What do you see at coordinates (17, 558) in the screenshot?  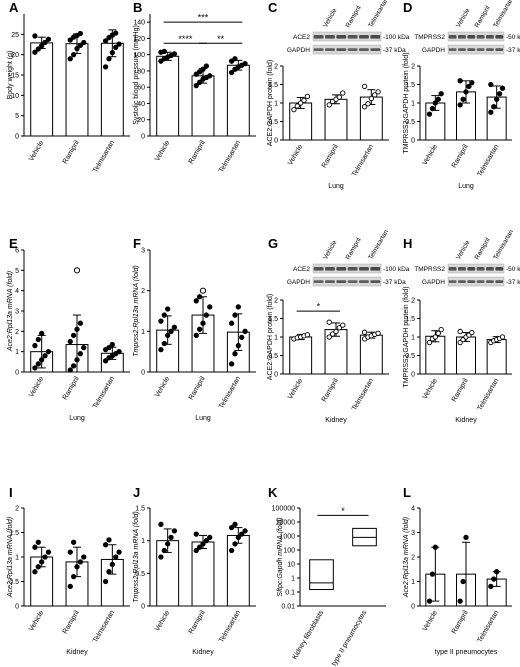 I see `y-tick-label: 1` at bounding box center [17, 558].